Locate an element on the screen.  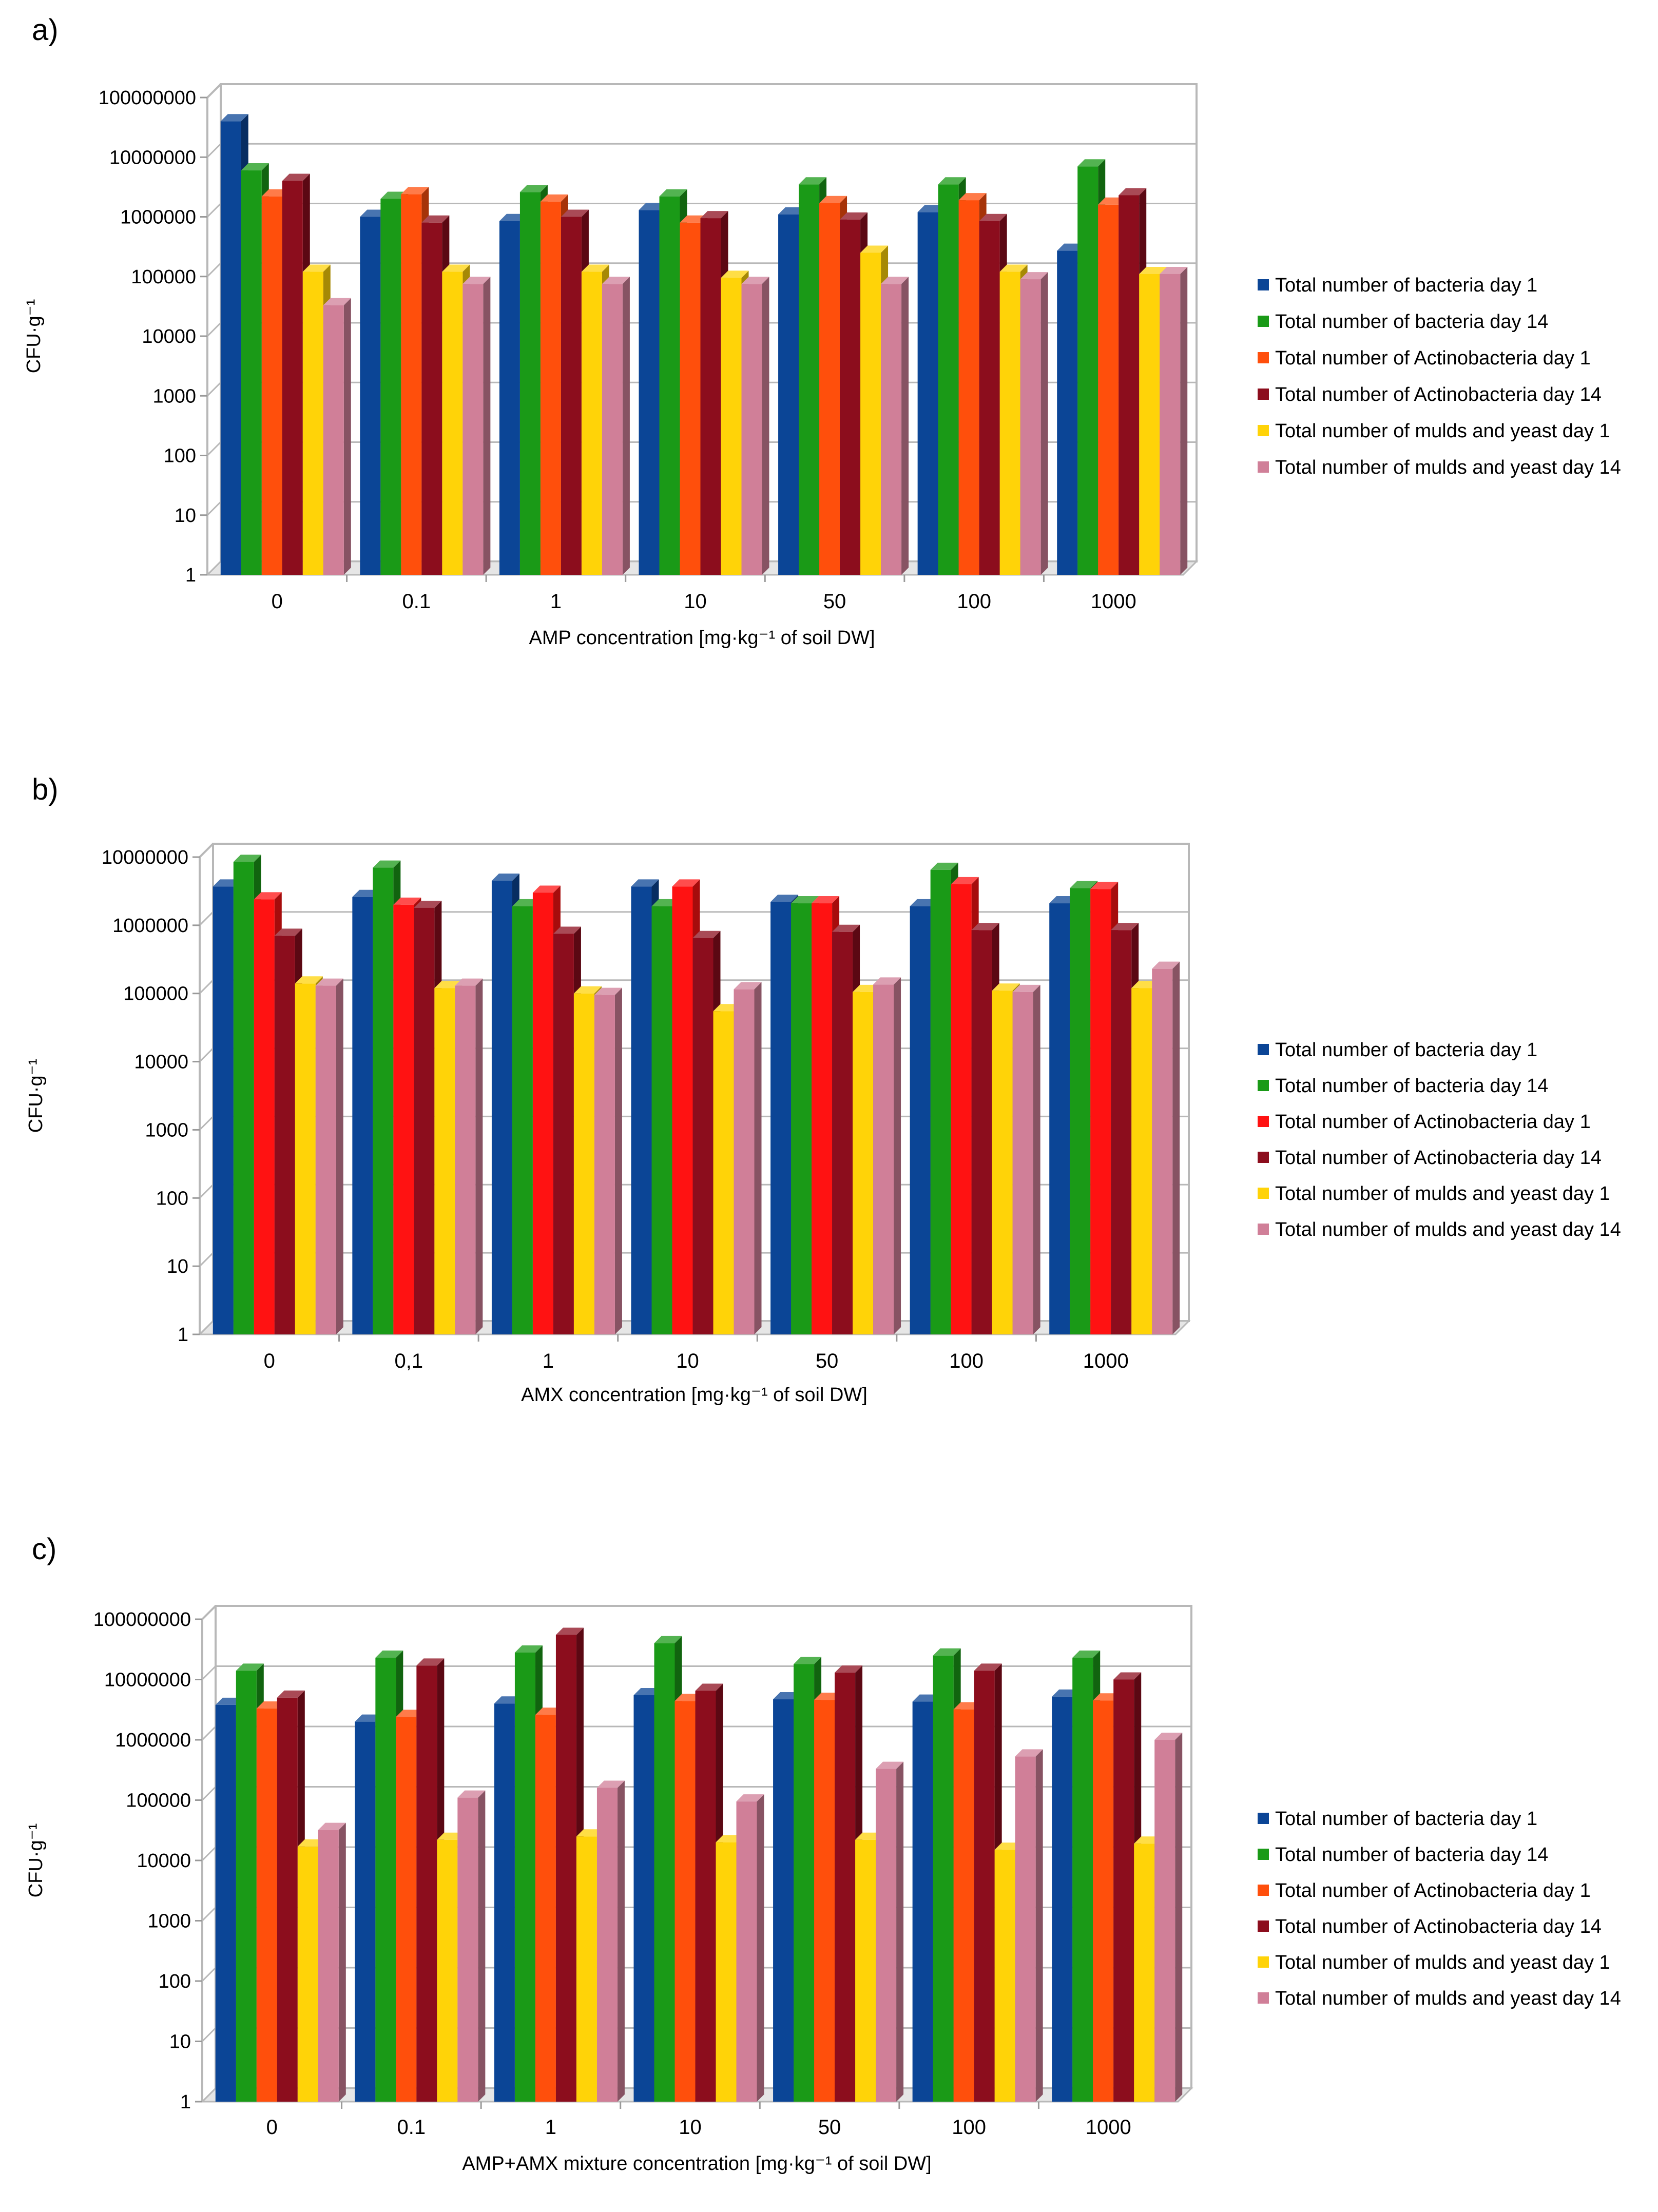
legend-label: Total number of bacteria day 14 is located at coordinates (1411, 1855).